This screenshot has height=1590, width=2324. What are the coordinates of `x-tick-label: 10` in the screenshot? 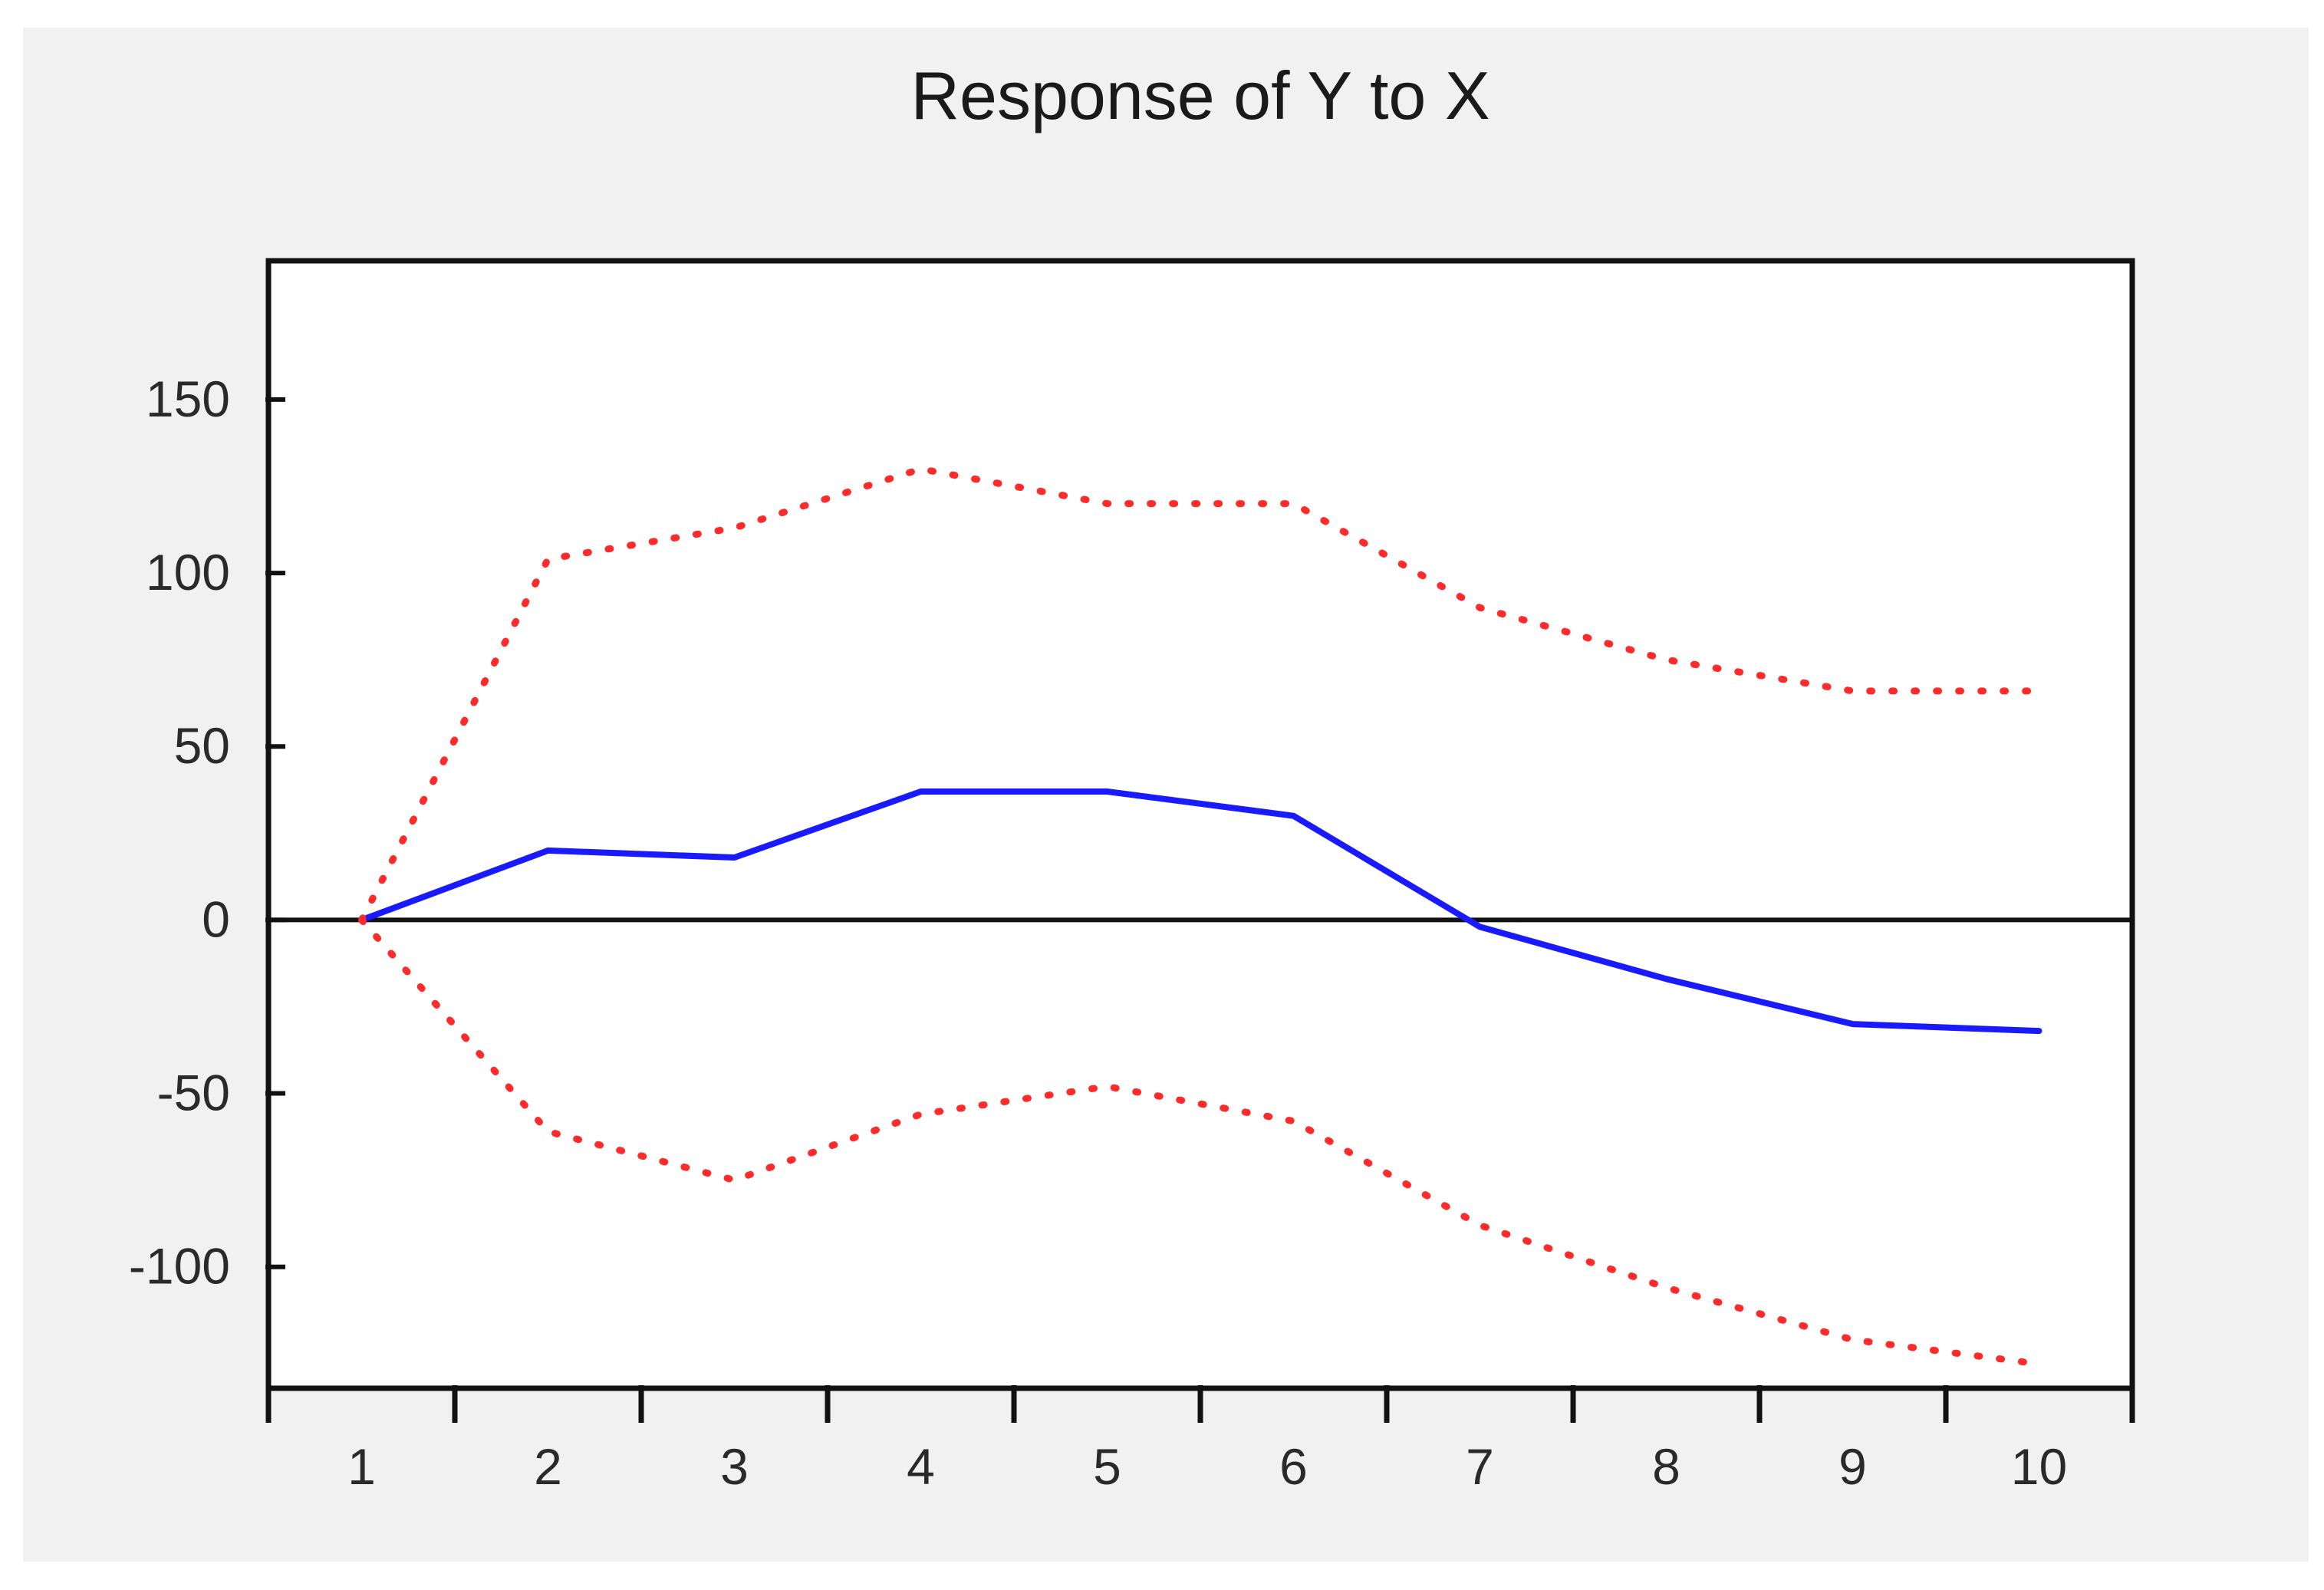 It's located at (2039, 1466).